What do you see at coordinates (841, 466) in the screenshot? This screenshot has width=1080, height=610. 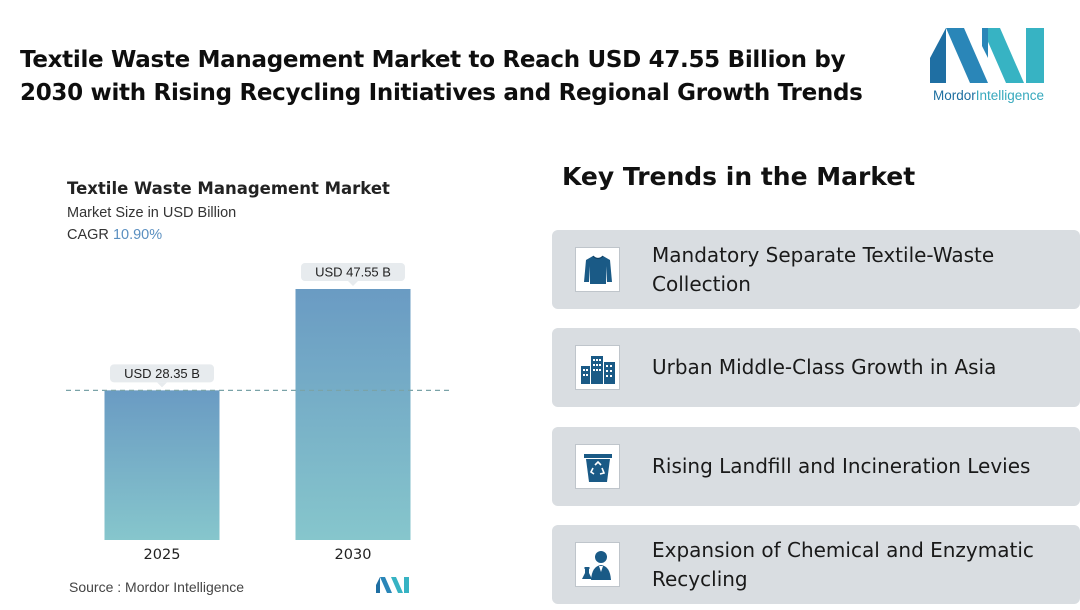 I see `trend-label: Rising Landfill and Incineration Levies` at bounding box center [841, 466].